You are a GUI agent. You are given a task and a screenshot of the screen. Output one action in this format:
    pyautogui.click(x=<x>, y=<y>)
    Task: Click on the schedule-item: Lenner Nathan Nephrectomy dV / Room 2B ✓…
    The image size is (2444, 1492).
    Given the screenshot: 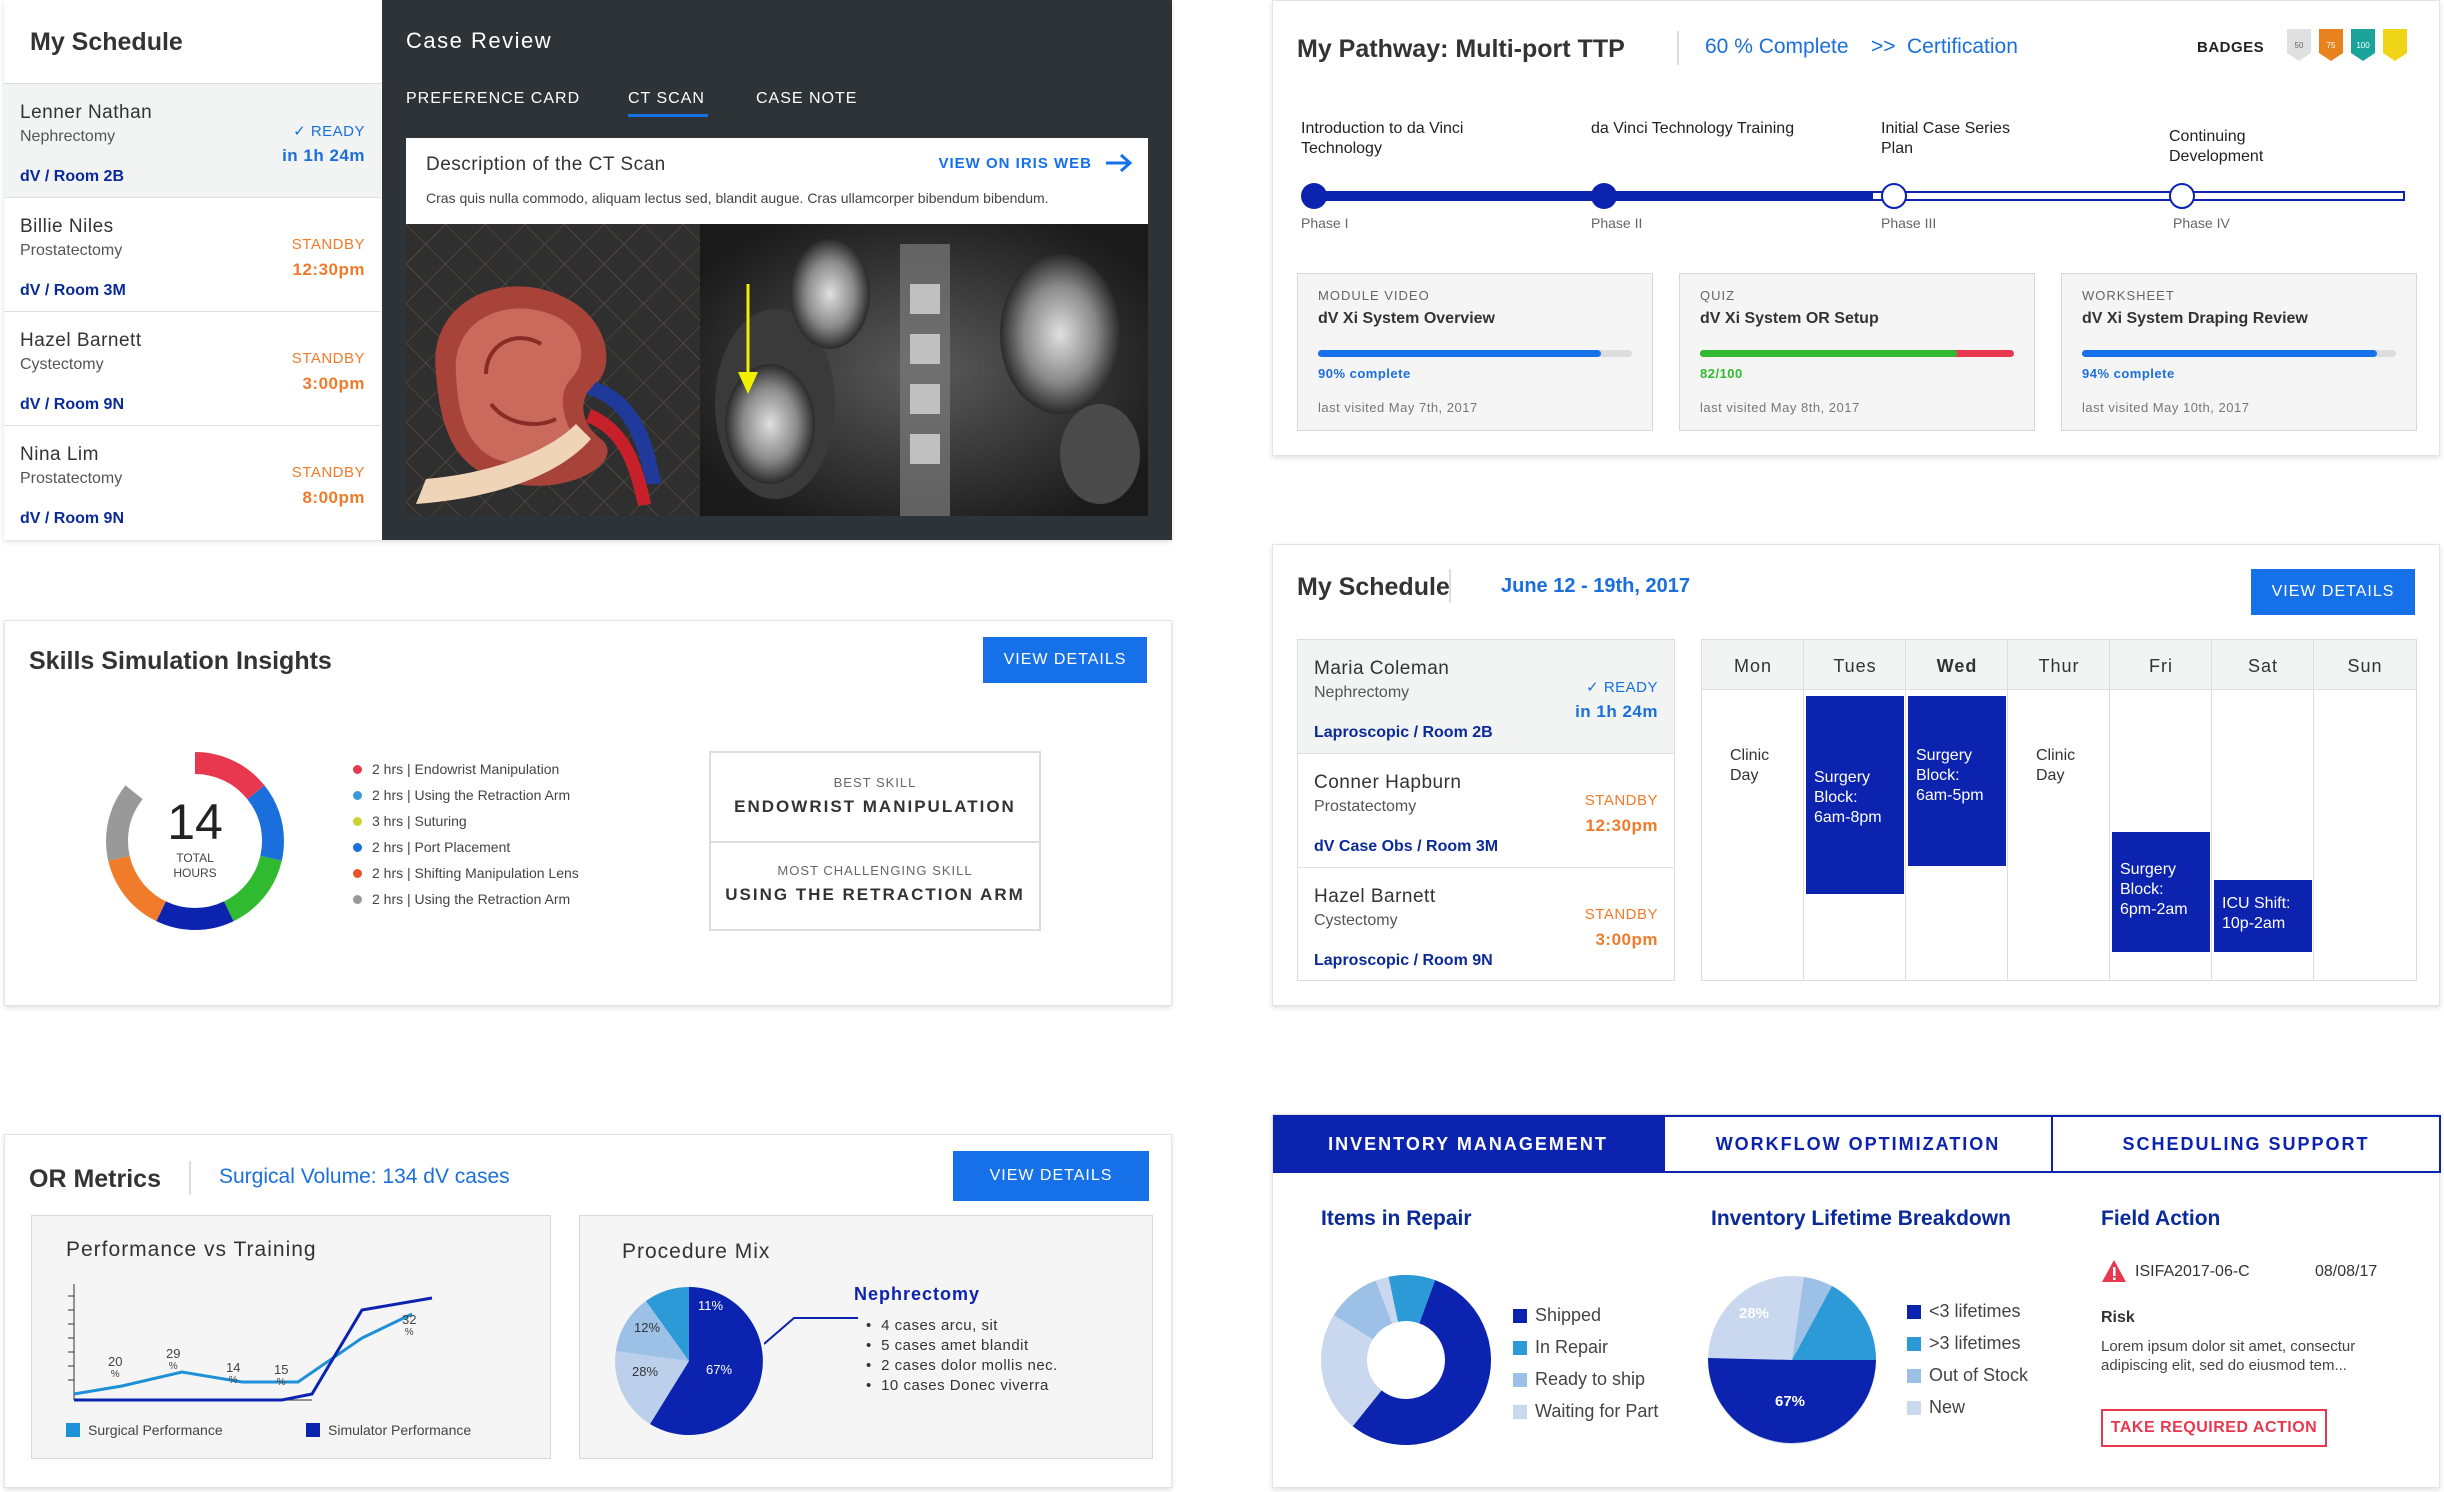 What is the action you would take?
    pyautogui.click(x=192, y=141)
    